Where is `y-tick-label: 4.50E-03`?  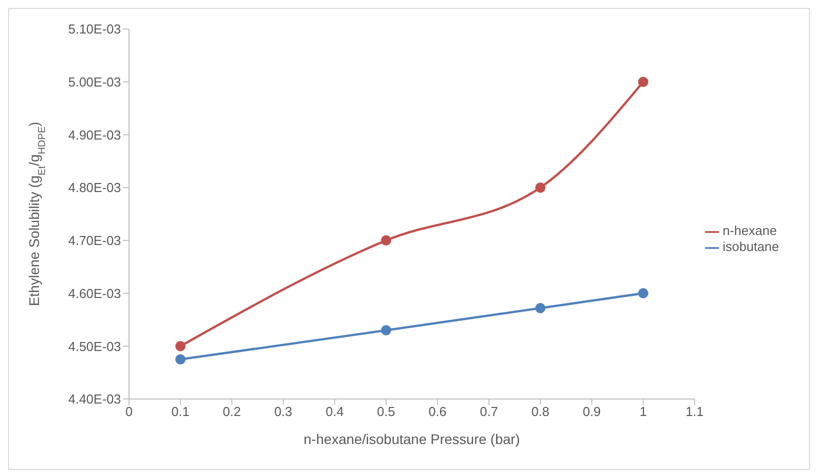
y-tick-label: 4.50E-03 is located at coordinates (94, 346).